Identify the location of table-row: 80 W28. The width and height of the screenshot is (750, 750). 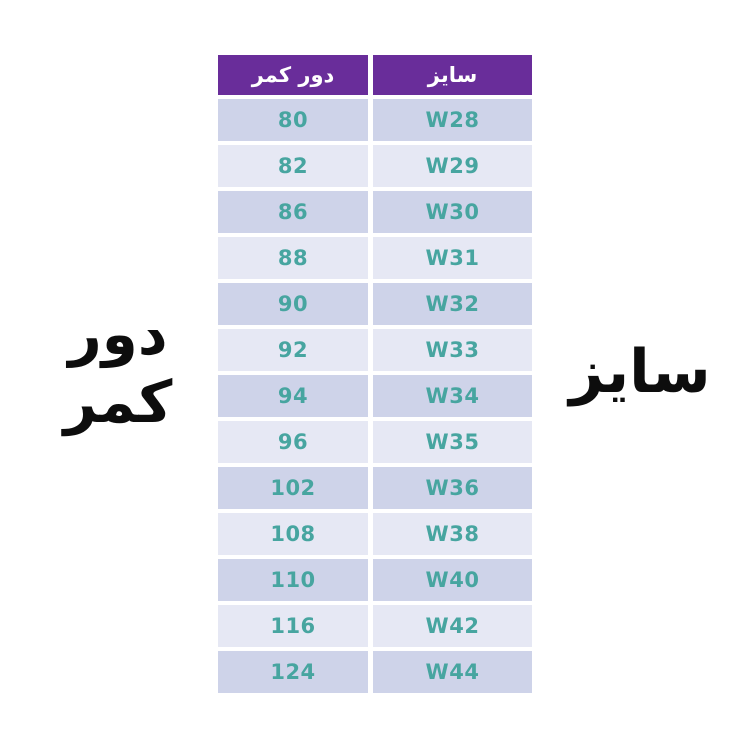
(375, 120).